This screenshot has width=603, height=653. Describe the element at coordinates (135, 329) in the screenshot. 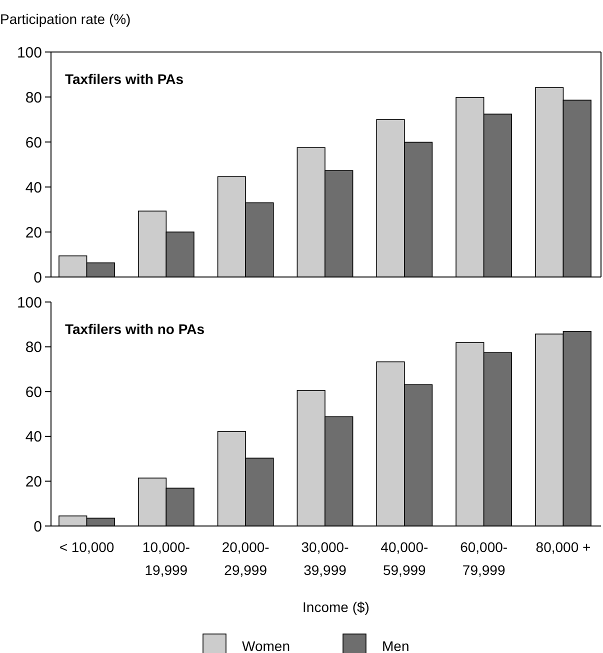

I see `text: Taxfilers with no PAs` at that location.